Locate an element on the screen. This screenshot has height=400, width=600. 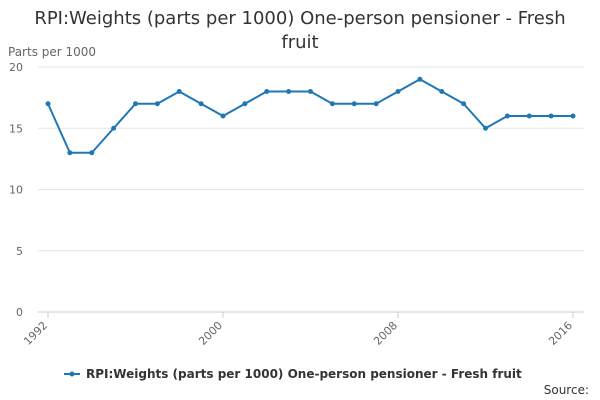
y-axis: 0 5 10 15 20 is located at coordinates (16, 190).